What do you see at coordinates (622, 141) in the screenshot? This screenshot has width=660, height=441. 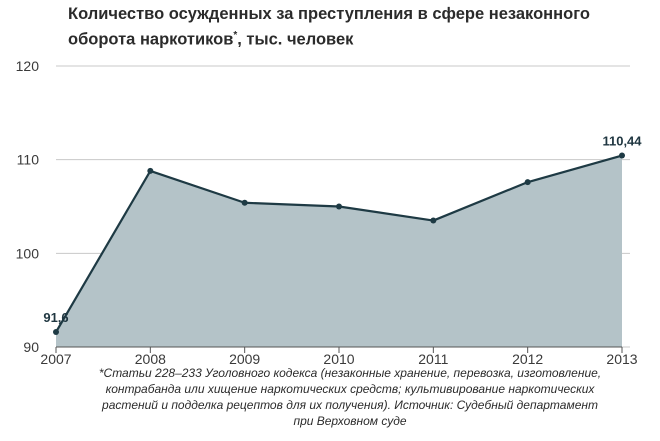 I see `data-label: 110,44` at bounding box center [622, 141].